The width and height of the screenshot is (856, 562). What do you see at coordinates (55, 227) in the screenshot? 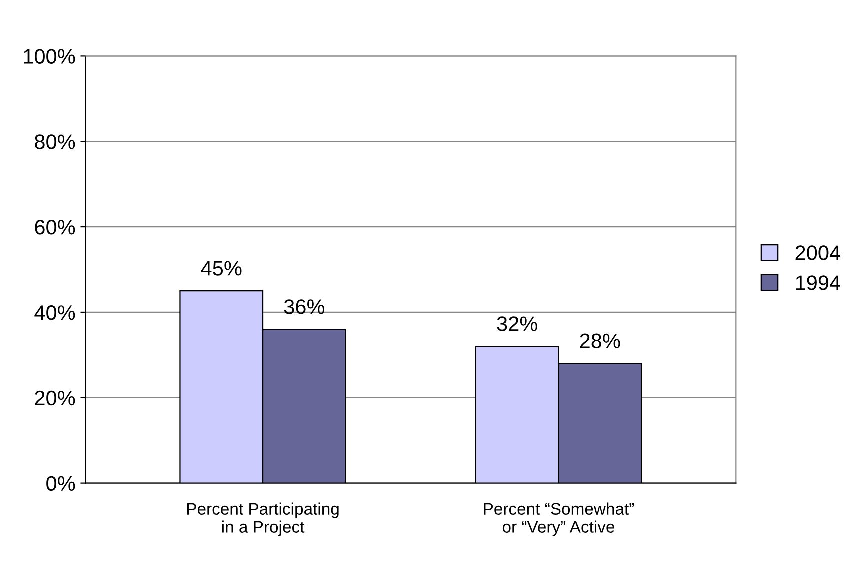
I see `y-tick-label: 60%` at bounding box center [55, 227].